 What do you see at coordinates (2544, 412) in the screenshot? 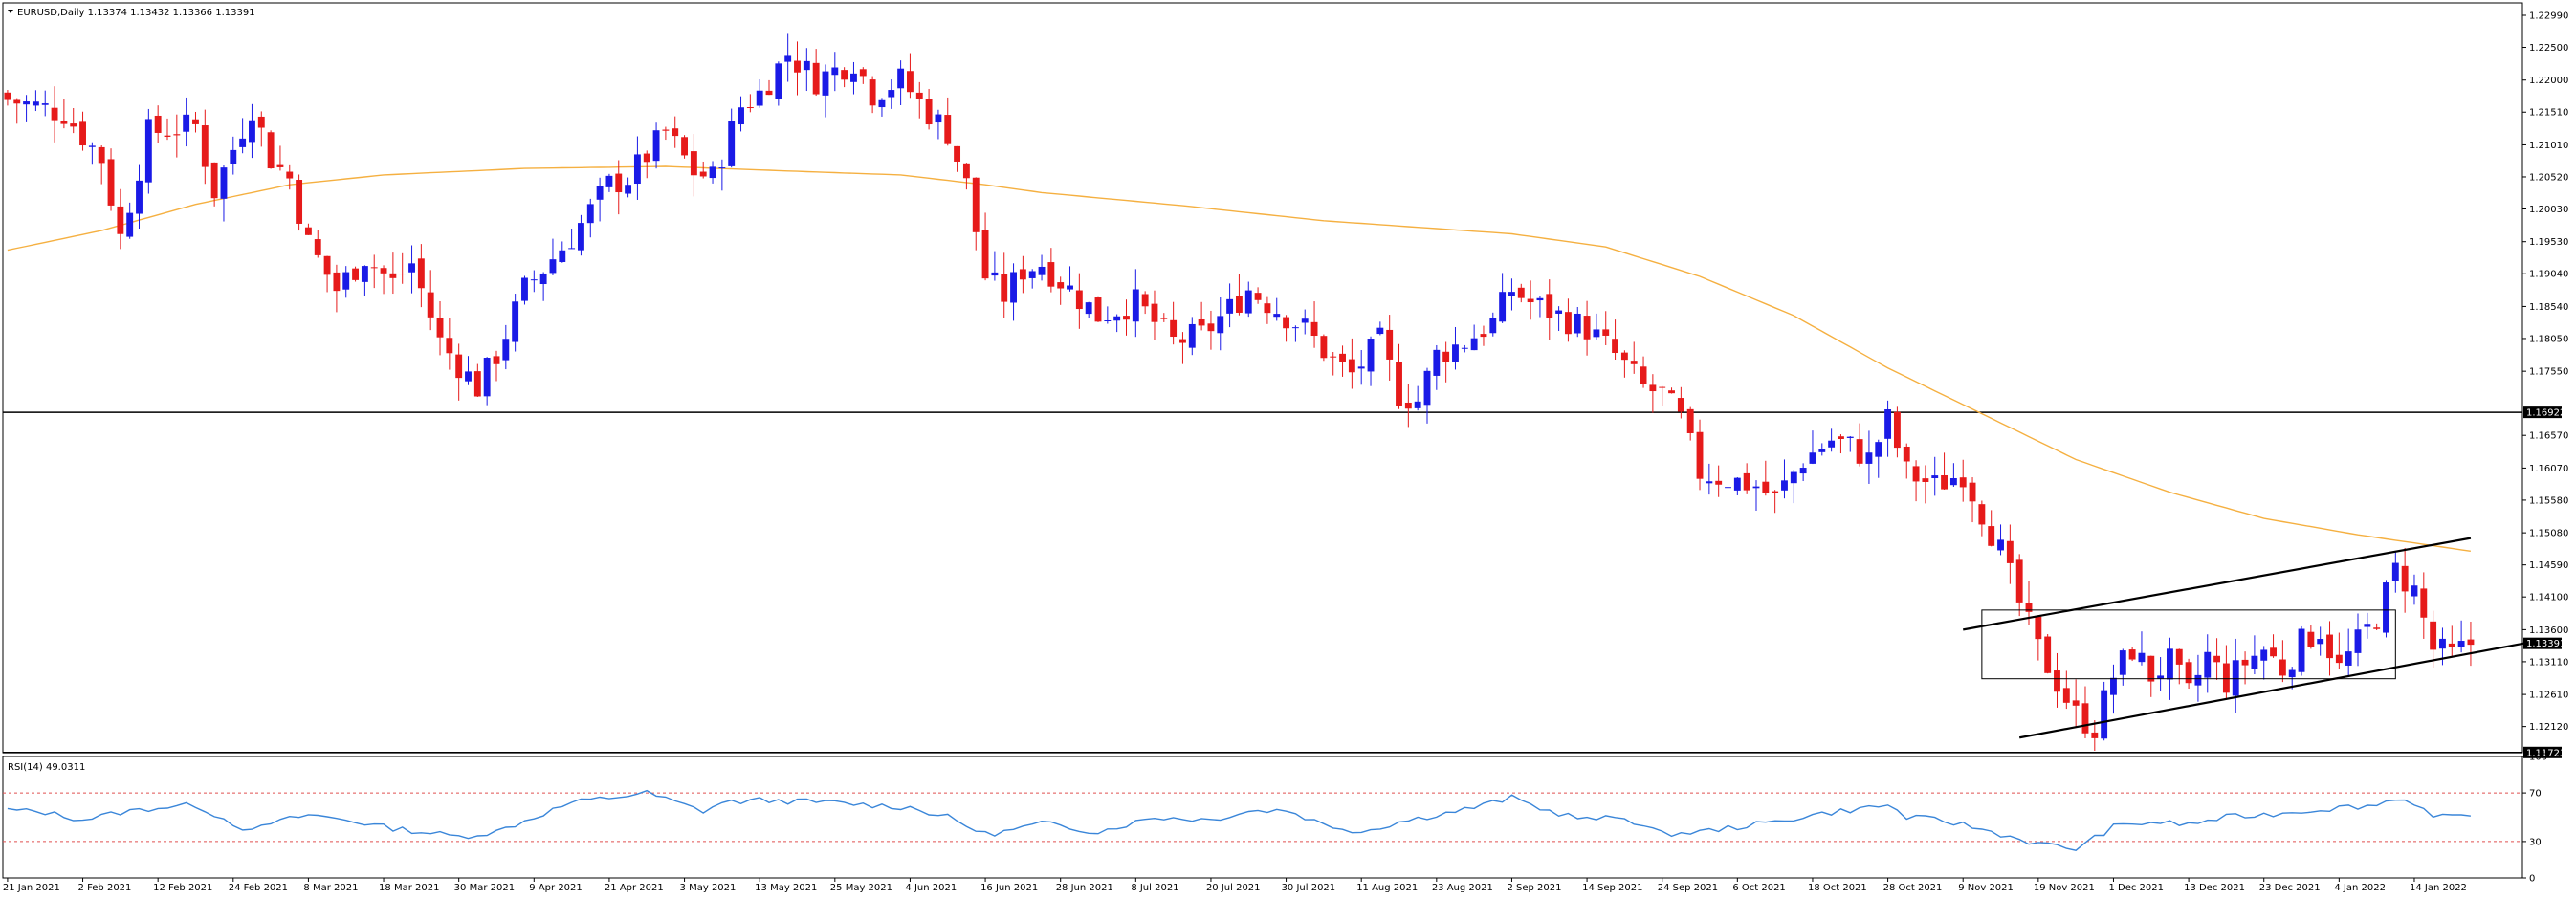
I see `price-marker: 1.16922` at bounding box center [2544, 412].